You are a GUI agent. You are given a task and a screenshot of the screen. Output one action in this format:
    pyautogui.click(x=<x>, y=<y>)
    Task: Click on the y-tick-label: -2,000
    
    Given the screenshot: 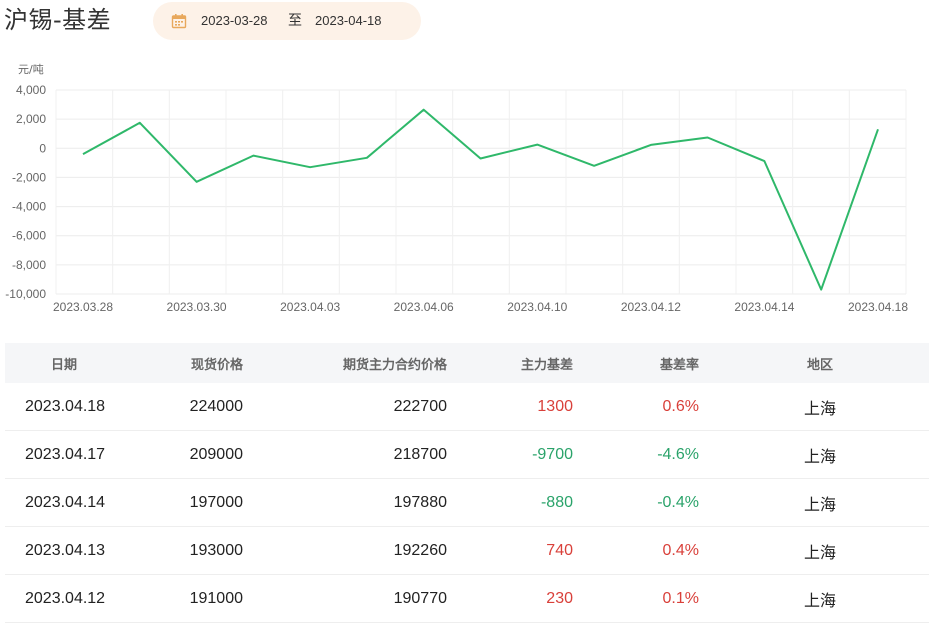 What is the action you would take?
    pyautogui.click(x=29, y=177)
    